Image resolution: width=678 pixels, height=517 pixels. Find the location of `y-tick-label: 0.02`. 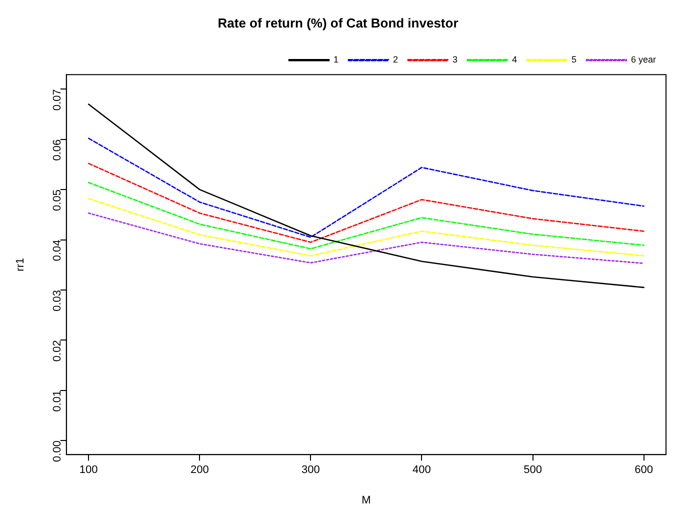

y-tick-label: 0.02 is located at coordinates (57, 351).